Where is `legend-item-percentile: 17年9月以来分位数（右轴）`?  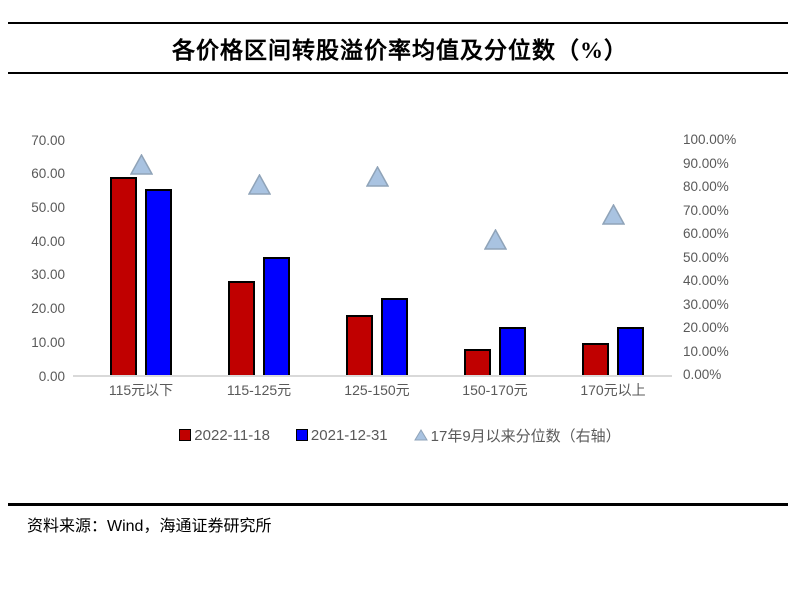 legend-item-percentile: 17年9月以来分位数（右轴） is located at coordinates (517, 435).